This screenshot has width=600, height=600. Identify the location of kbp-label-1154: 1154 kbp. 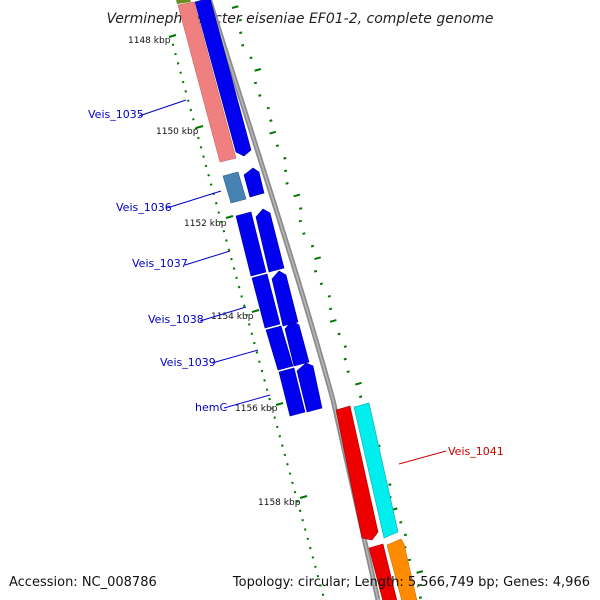
(232, 317).